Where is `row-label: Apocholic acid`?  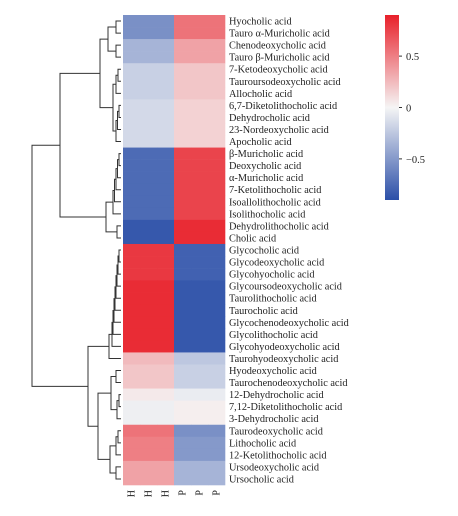 row-label: Apocholic acid is located at coordinates (260, 142).